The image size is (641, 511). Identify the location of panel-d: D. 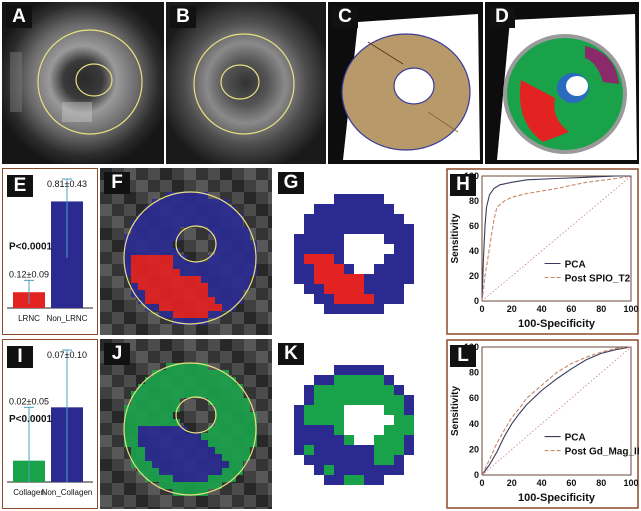
(562, 83).